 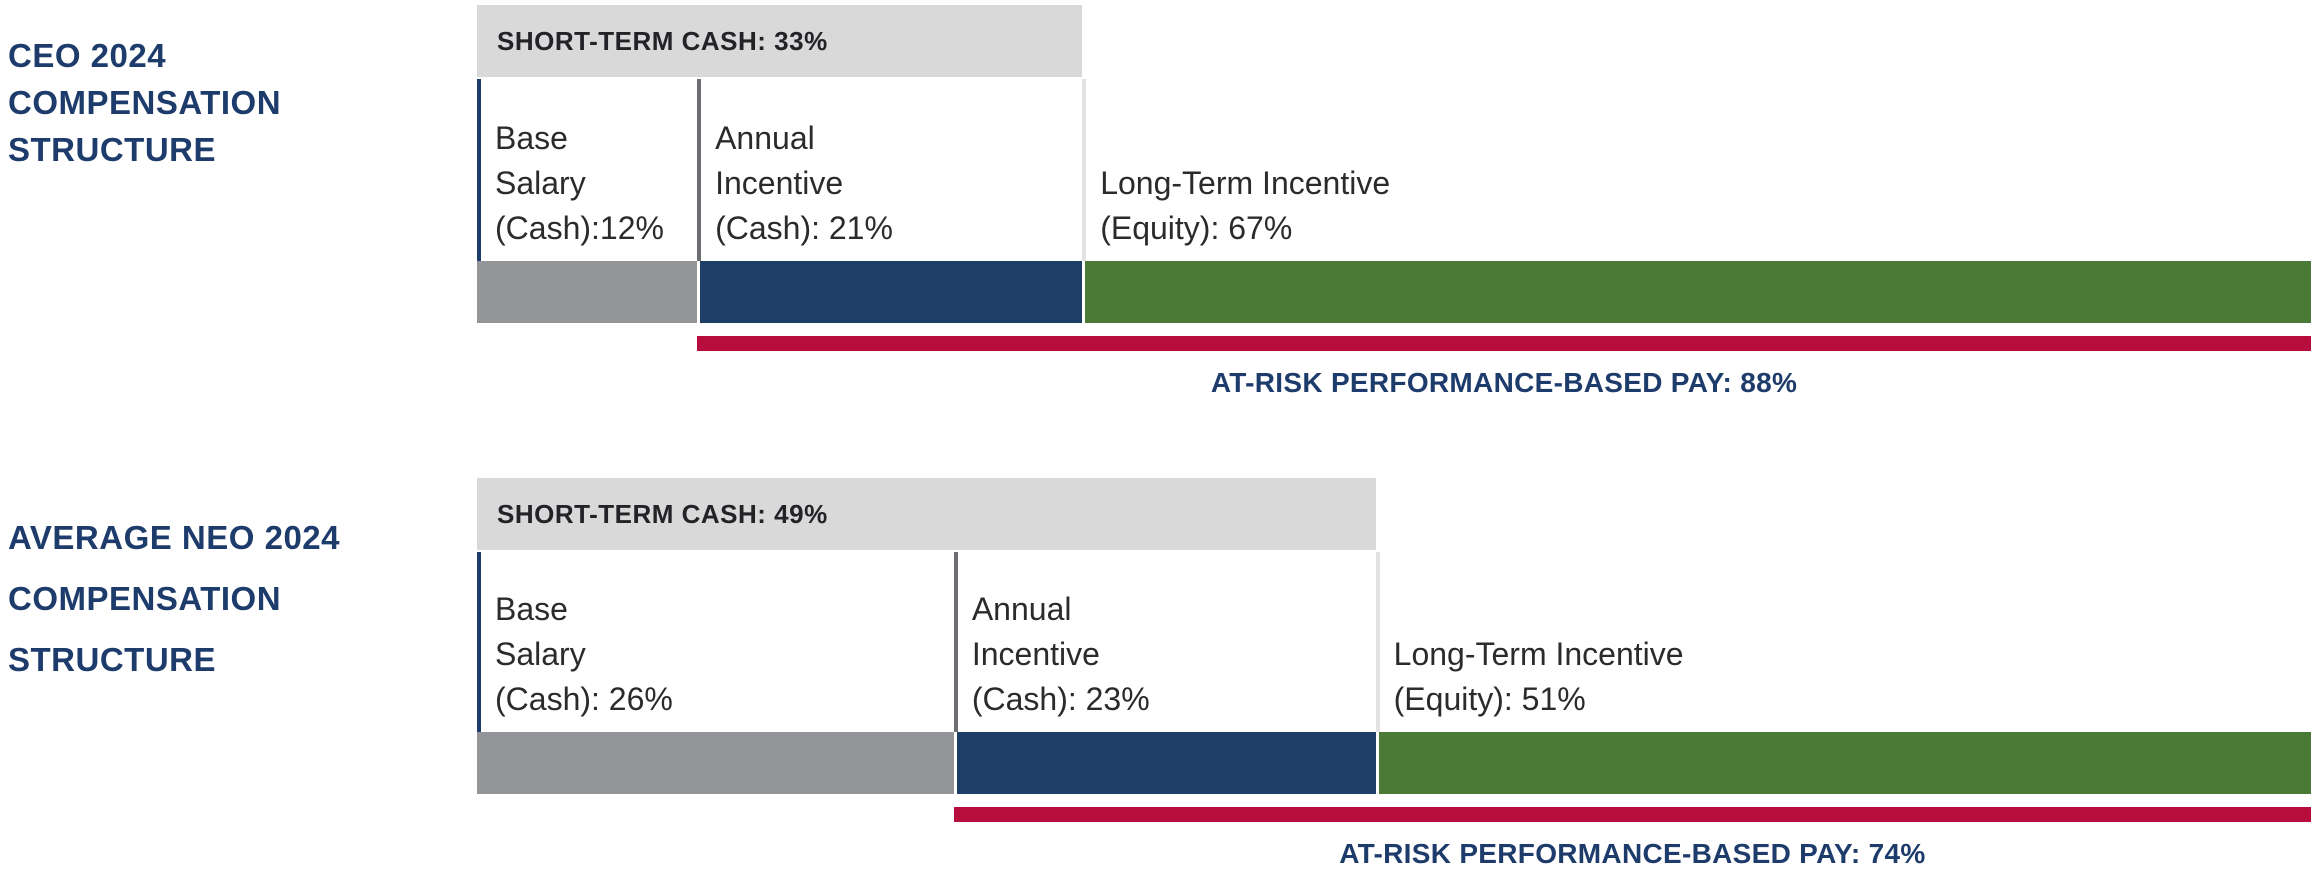 I want to click on at-risk-label: AT-RISK PERFORMANCE-BASED PAY: 74%, so click(x=1632, y=853).